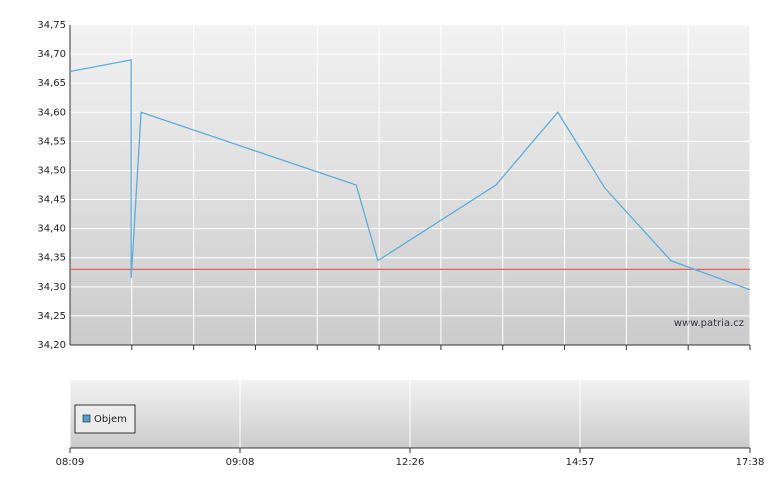 The image size is (780, 494). I want to click on y-tick-label: 34,65, so click(51, 83).